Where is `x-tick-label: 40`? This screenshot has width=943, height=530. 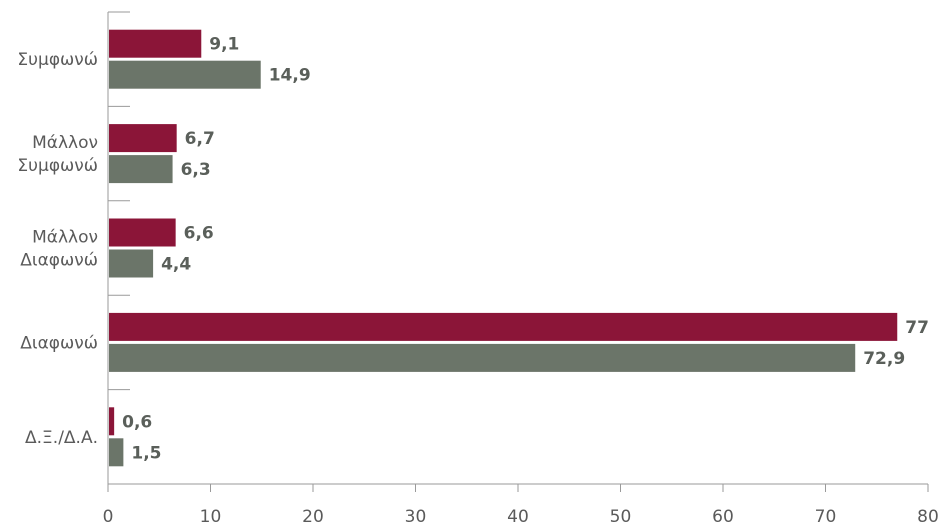
x-tick-label: 40 is located at coordinates (518, 517).